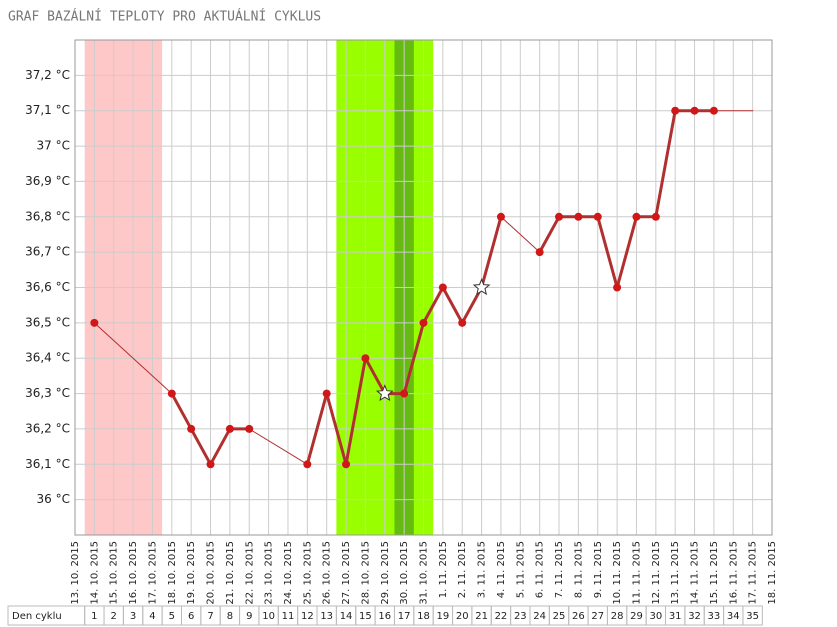 The width and height of the screenshot is (837, 627). What do you see at coordinates (540, 569) in the screenshot?
I see `x-tick-label: 6. 11. 2015` at bounding box center [540, 569].